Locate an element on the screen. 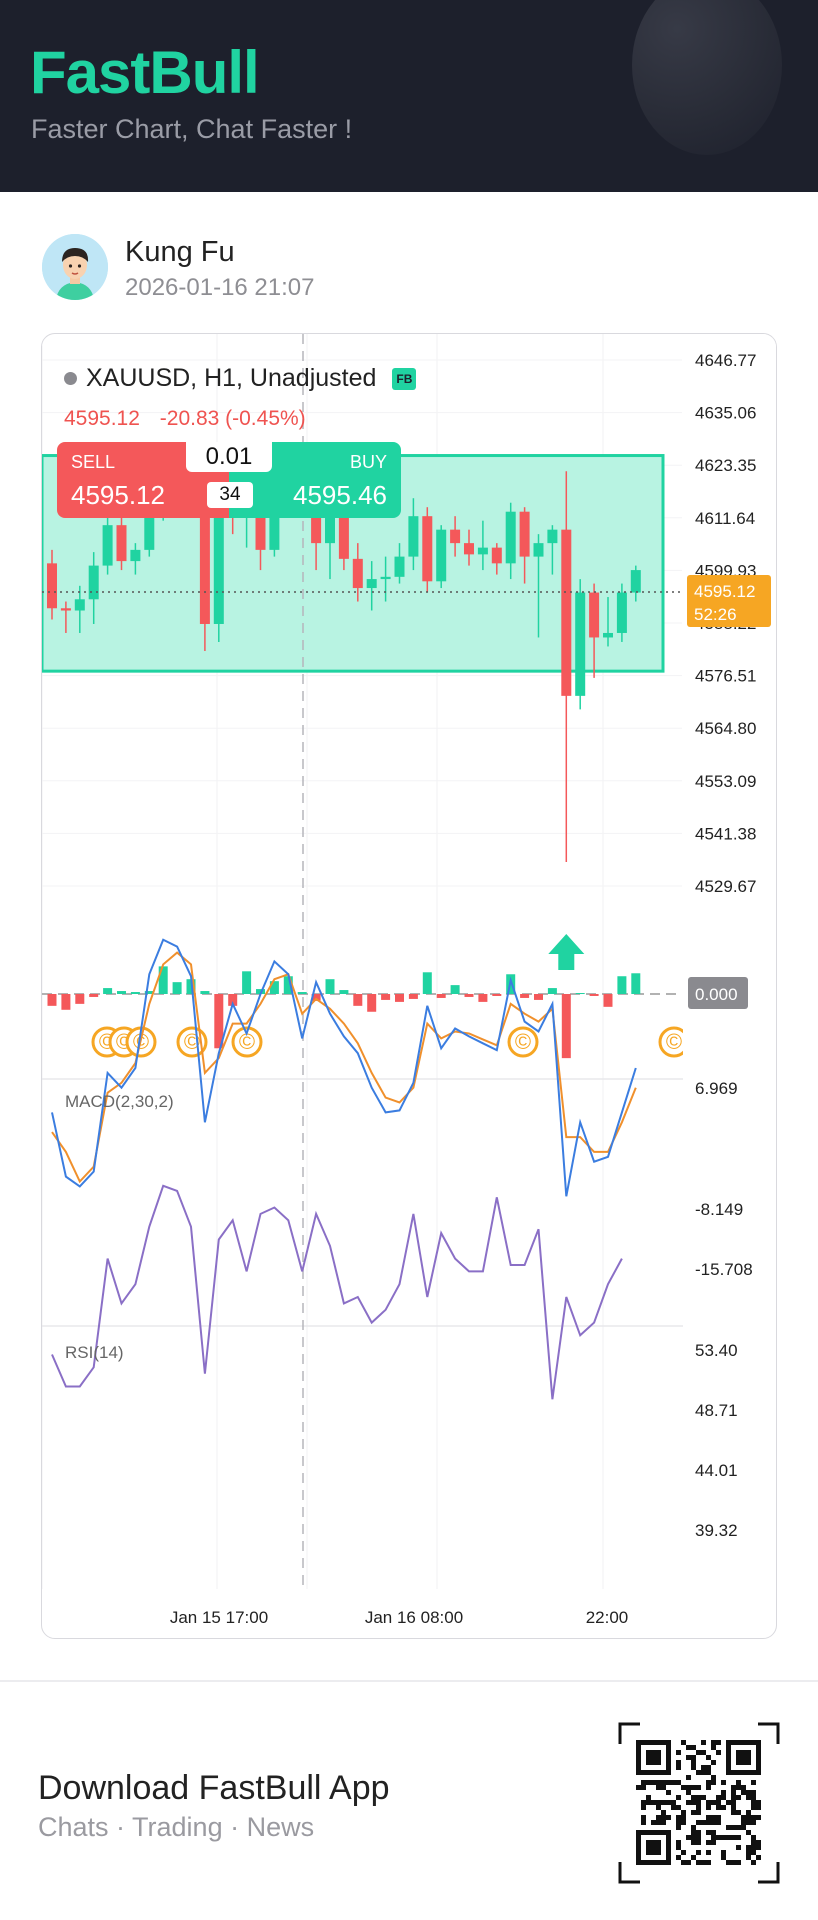 This screenshot has height=1920, width=818. qr-corner-bracket is located at coordinates (769, 1873).